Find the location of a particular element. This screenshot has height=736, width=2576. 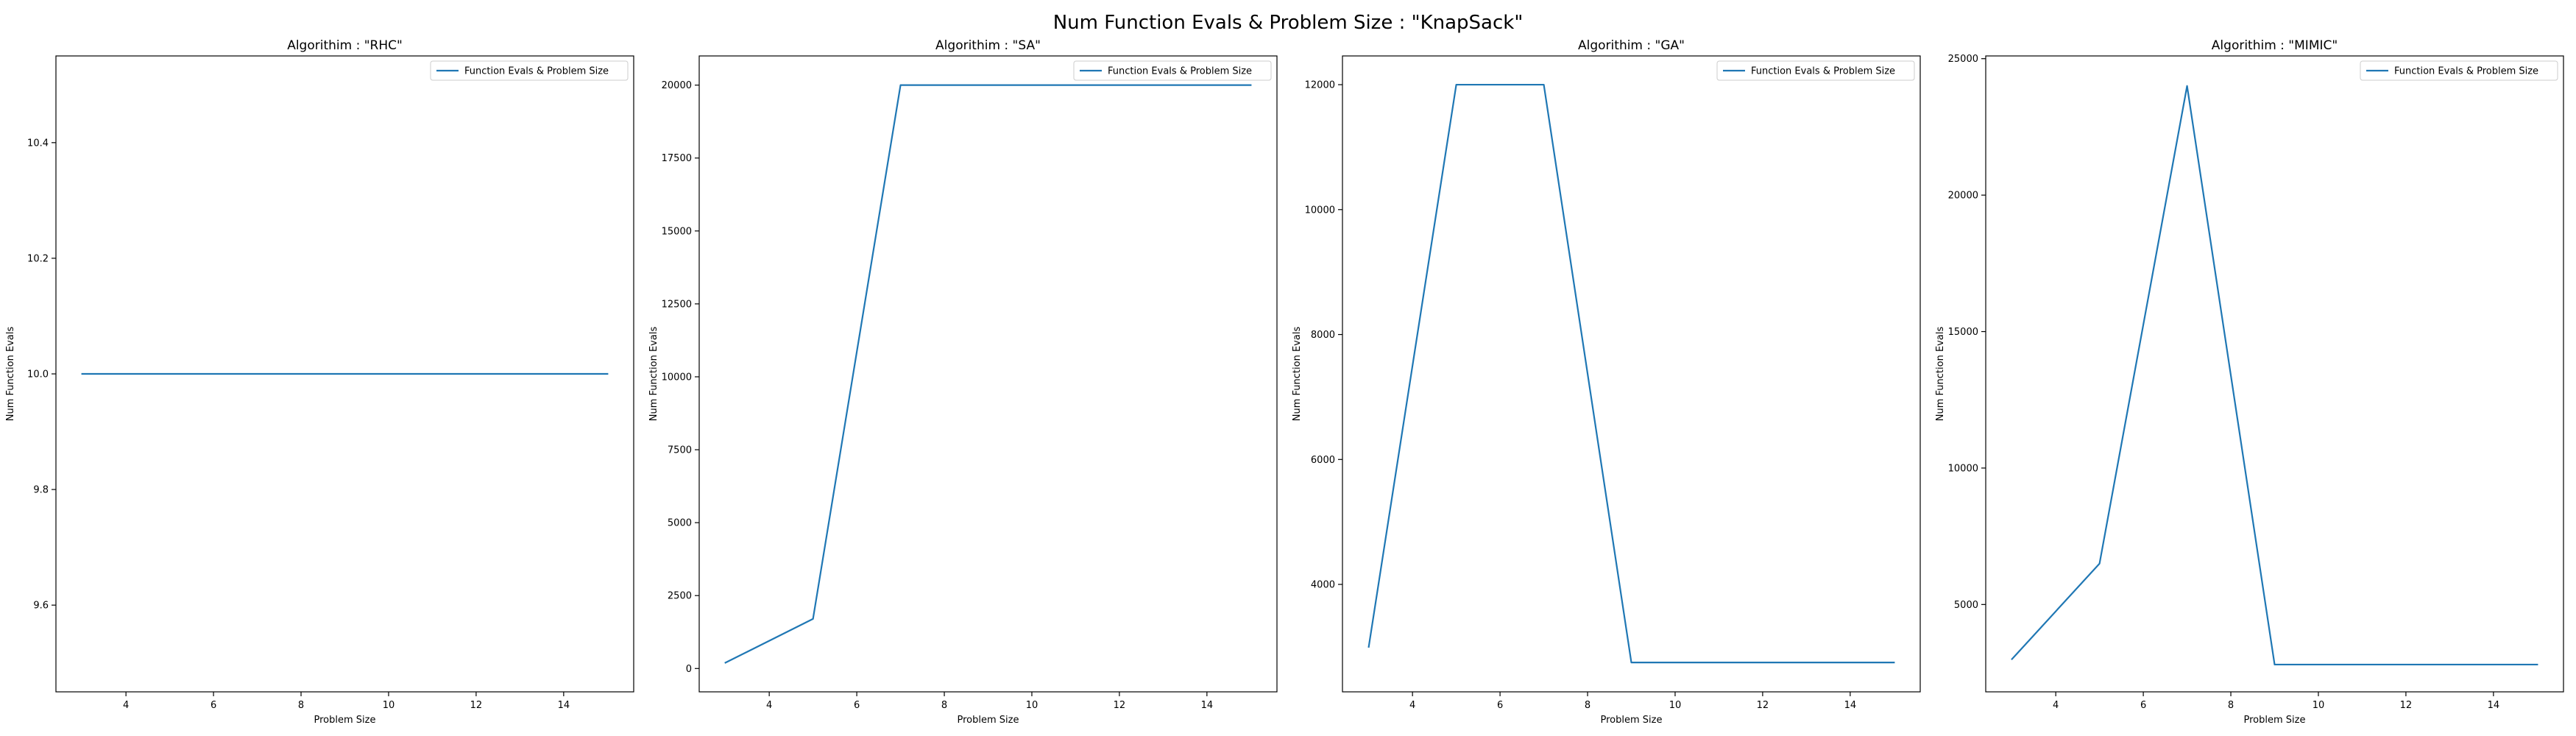

y-tick-label: 10.0 is located at coordinates (38, 375).